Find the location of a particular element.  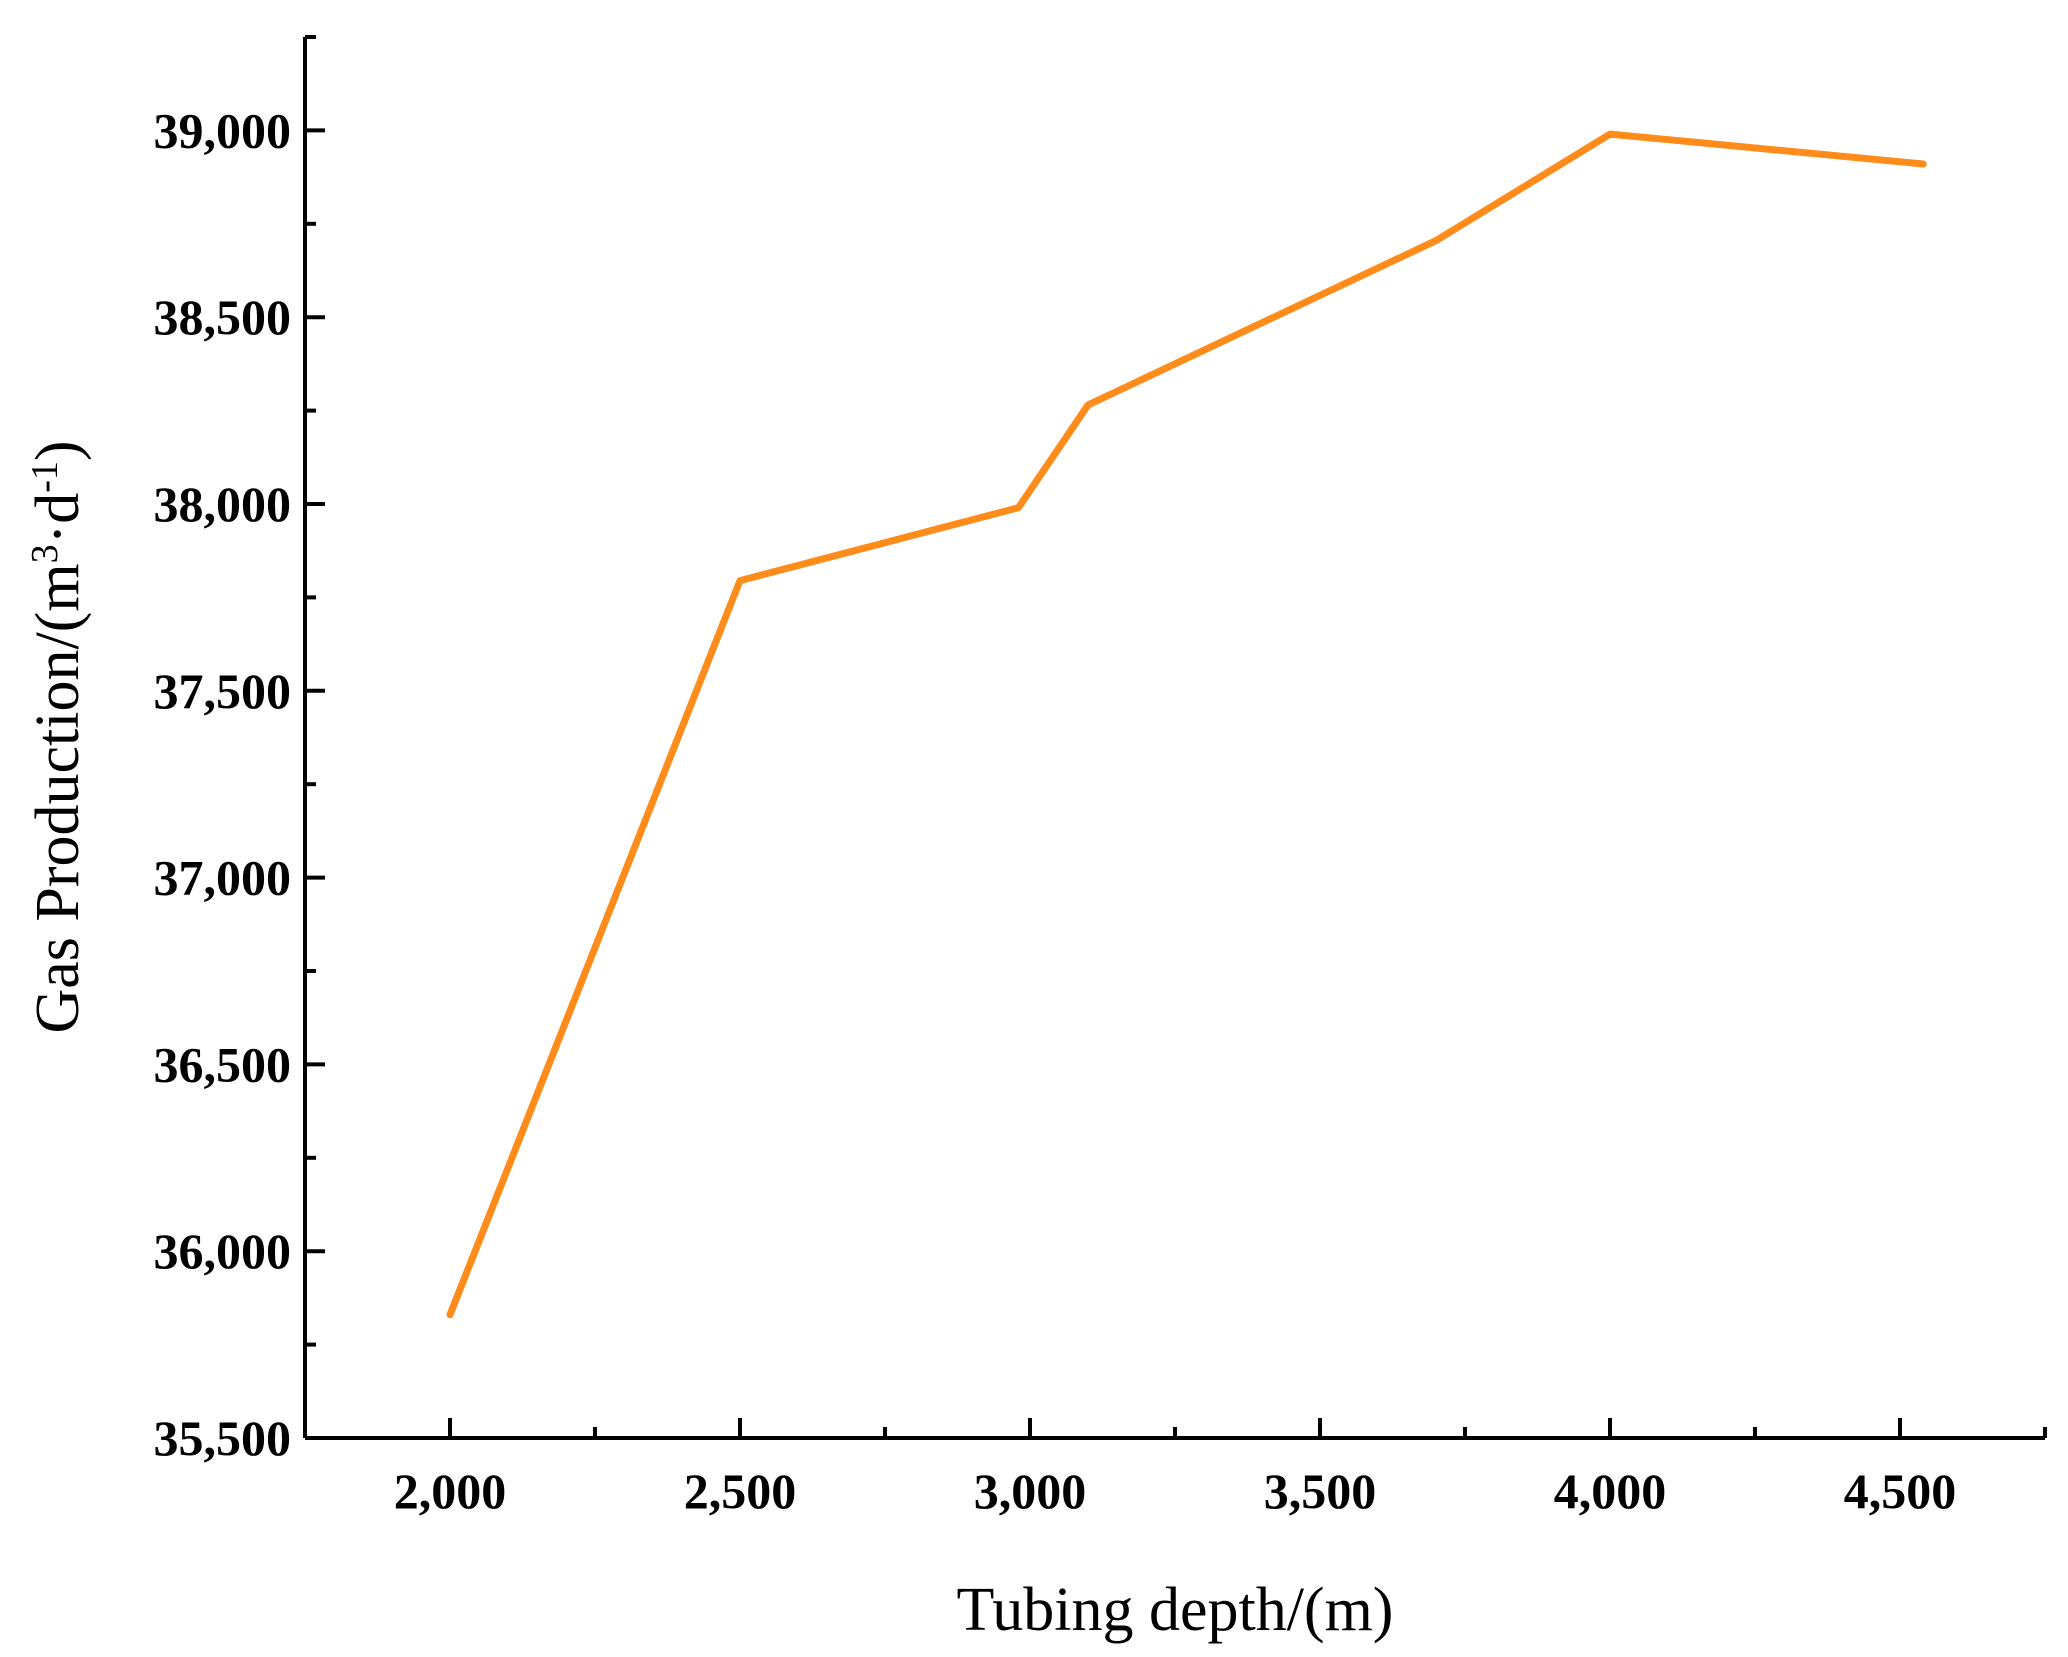

y-axis-title-sup1: 3 is located at coordinates (45, 553).